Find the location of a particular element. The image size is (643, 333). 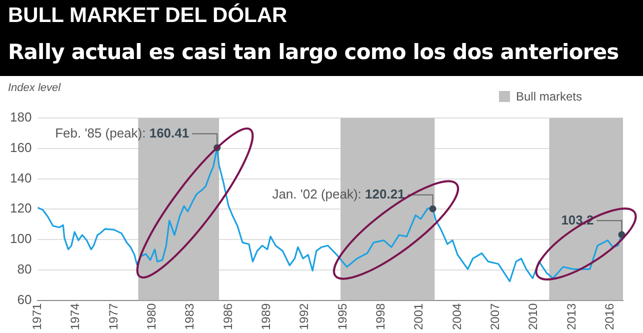

x-tick-label: 1971 is located at coordinates (37, 316).